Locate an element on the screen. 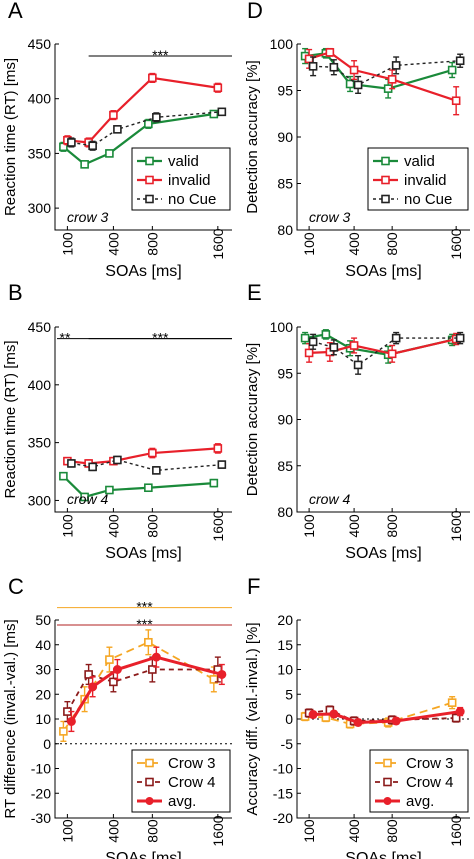 This screenshot has height=859, width=474. y-tick-label: 450 is located at coordinates (40, 44).